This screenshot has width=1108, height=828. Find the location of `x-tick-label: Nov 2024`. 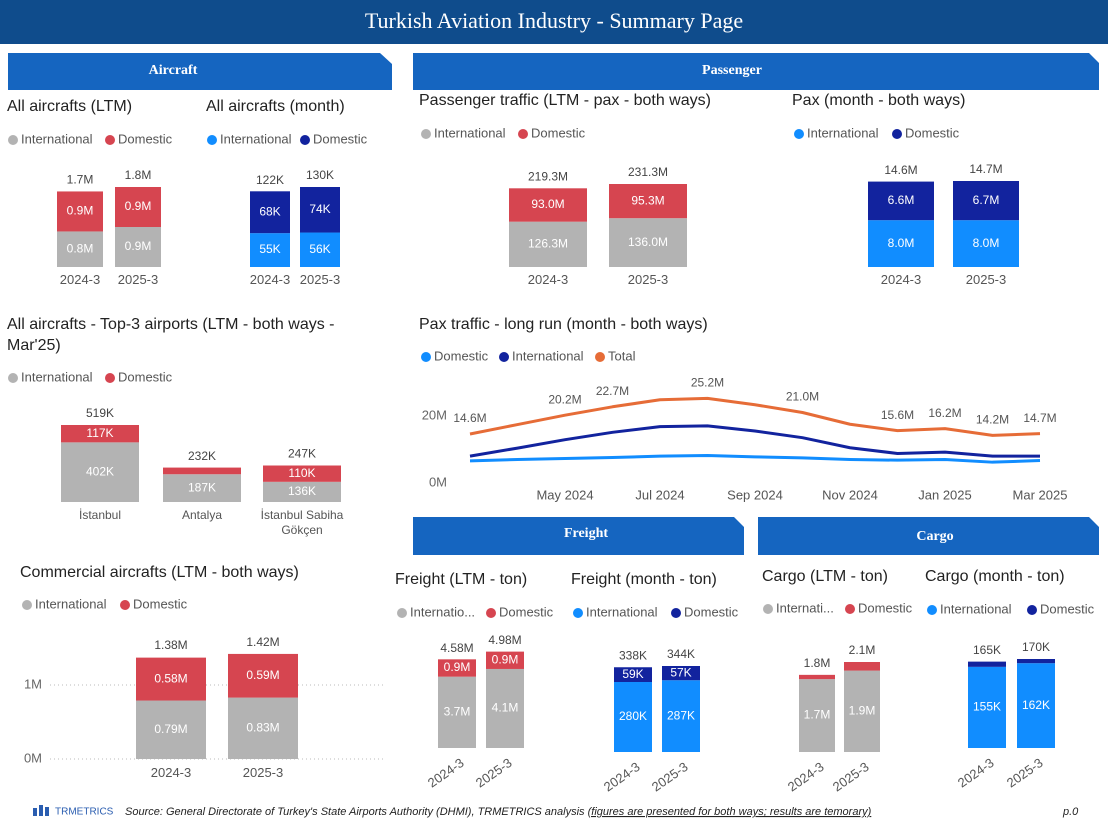

x-tick-label: Nov 2024 is located at coordinates (850, 494).